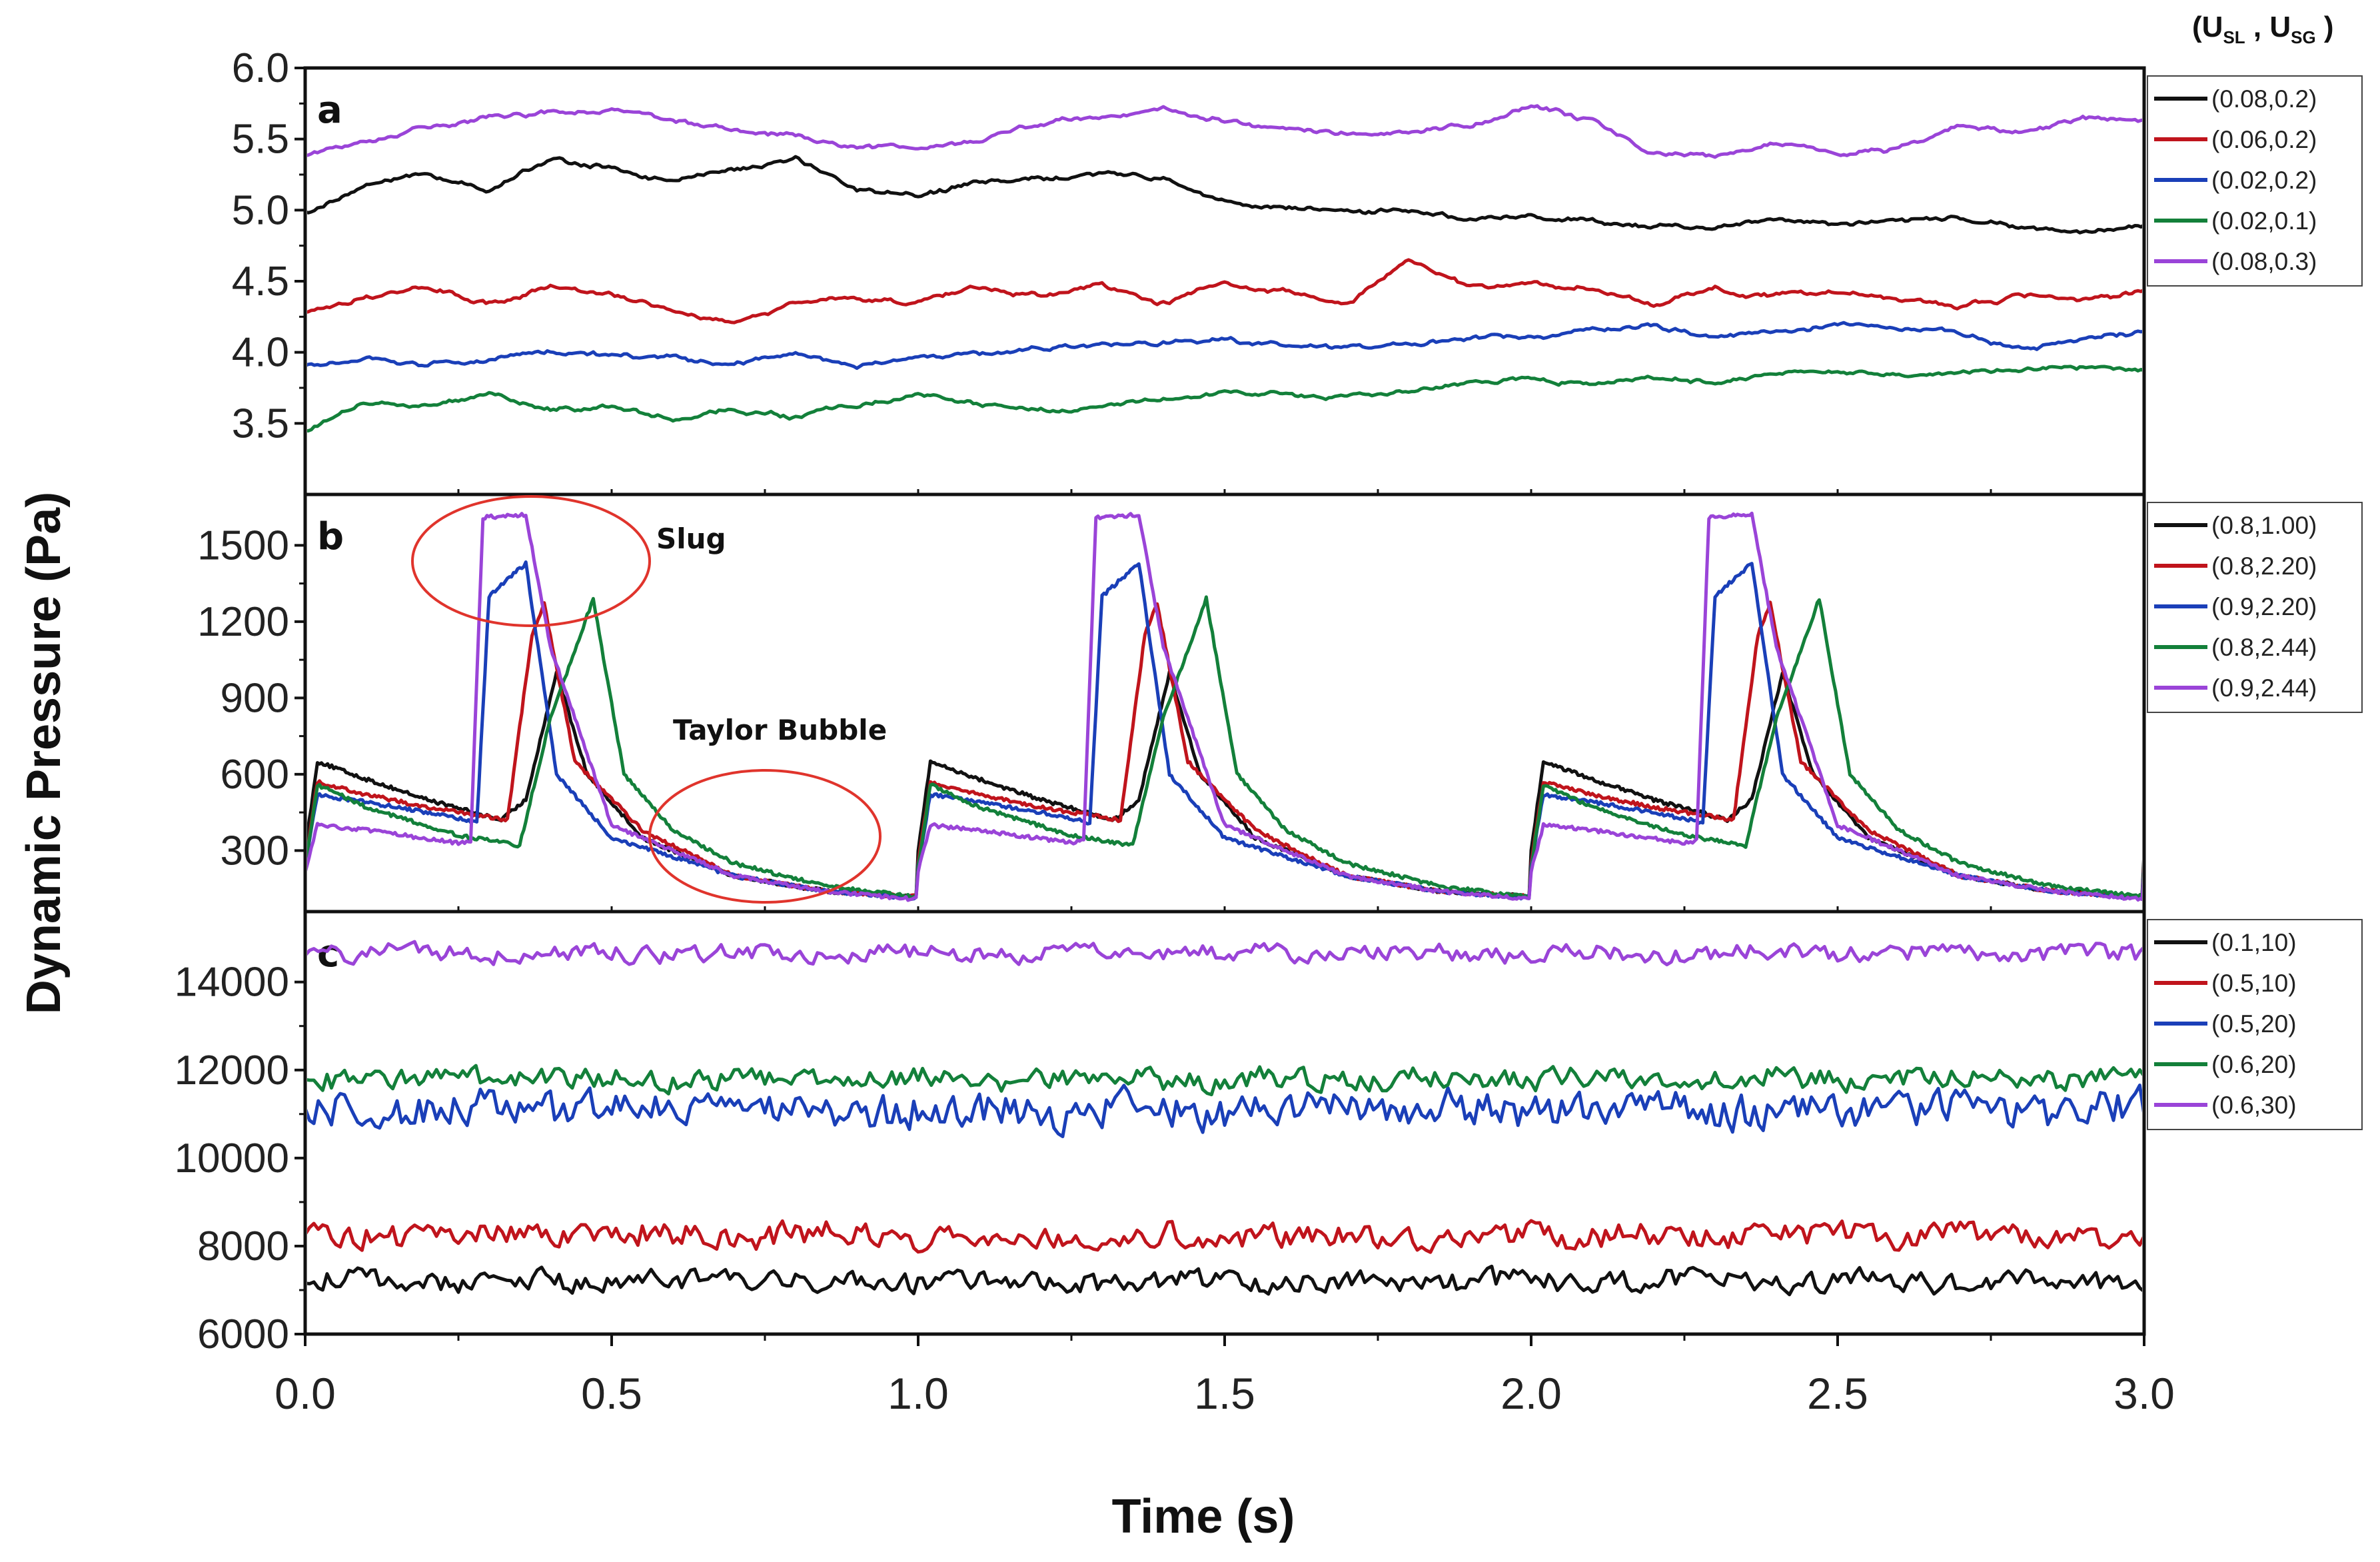 Image resolution: width=2380 pixels, height=1562 pixels. I want to click on panel-label-c: c, so click(328, 954).